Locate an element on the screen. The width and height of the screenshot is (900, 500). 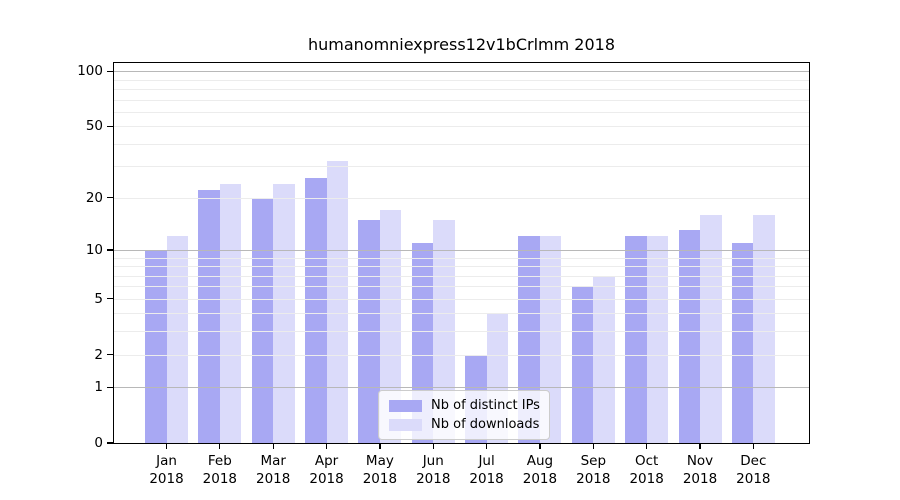
bar-downloads-nov-2018 is located at coordinates (711, 328).